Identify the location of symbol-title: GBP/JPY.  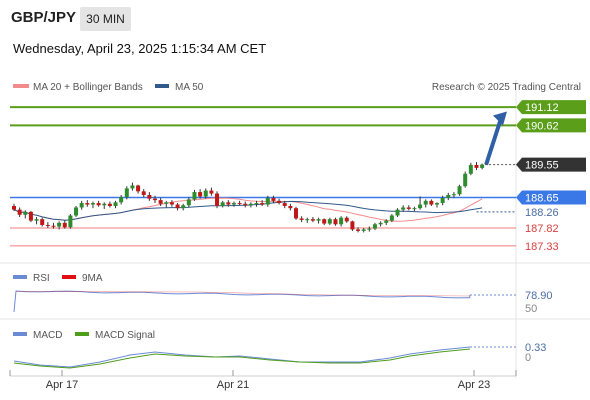
(44, 17).